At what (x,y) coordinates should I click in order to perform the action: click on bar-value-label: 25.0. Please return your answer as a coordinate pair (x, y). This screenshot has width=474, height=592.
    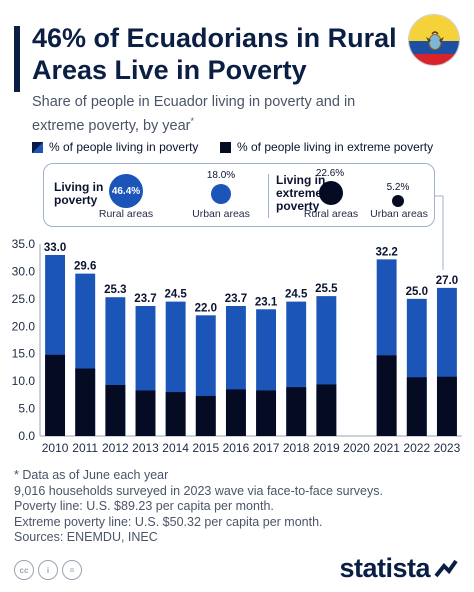
    Looking at the image, I should click on (417, 292).